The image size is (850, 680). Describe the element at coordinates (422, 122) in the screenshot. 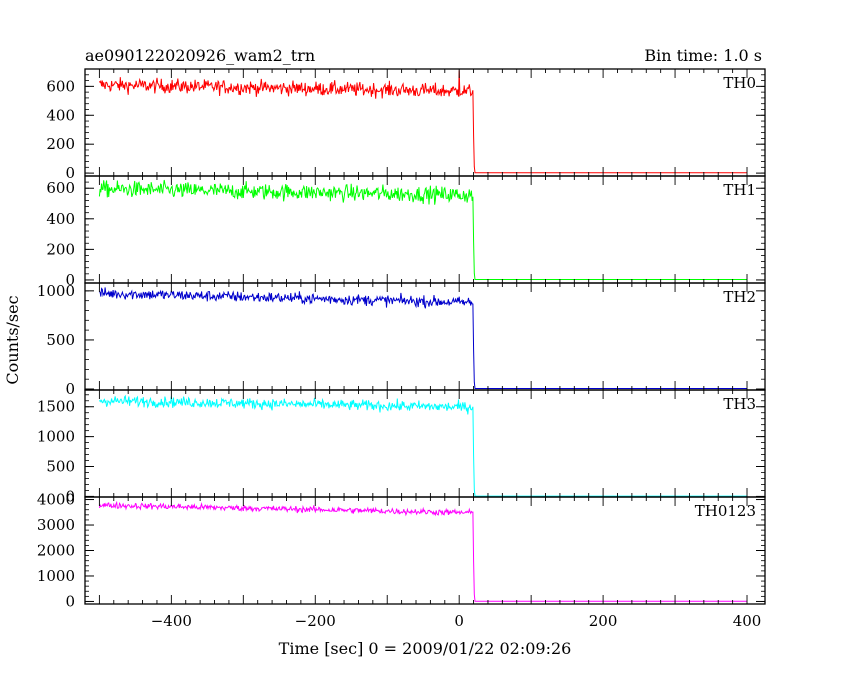

I see `series-line-th0` at that location.